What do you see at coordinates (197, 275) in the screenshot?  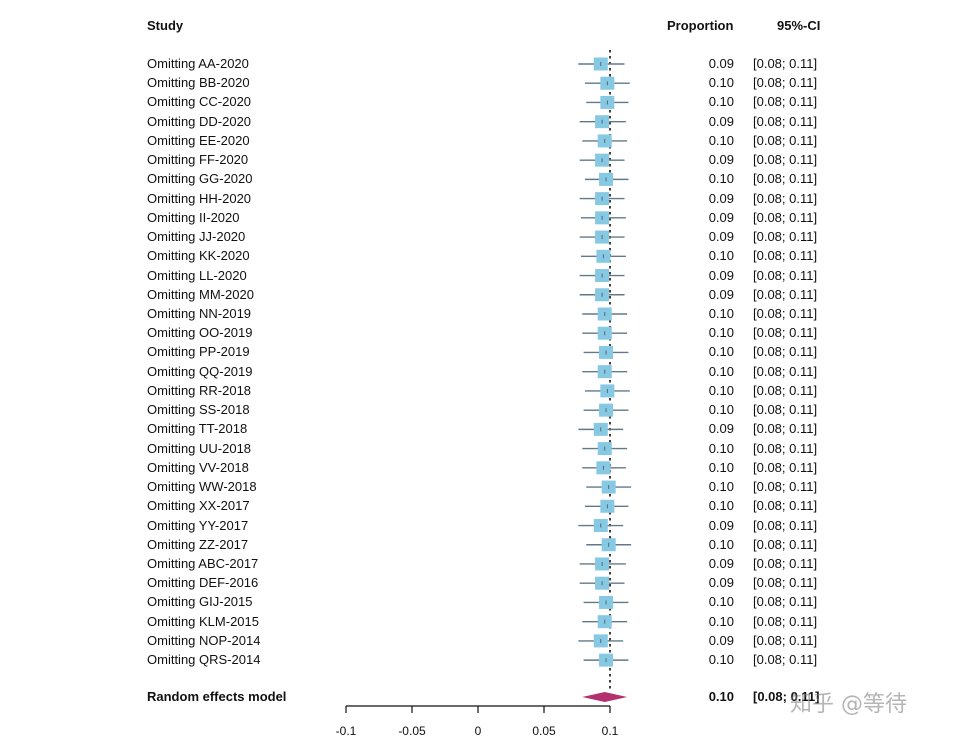 I see `study-label: Omitting LL-2020` at bounding box center [197, 275].